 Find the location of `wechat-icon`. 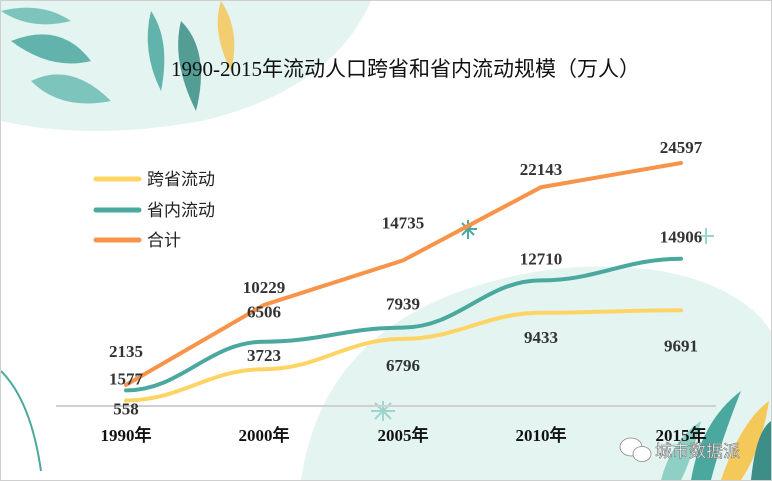

wechat-icon is located at coordinates (635, 449).